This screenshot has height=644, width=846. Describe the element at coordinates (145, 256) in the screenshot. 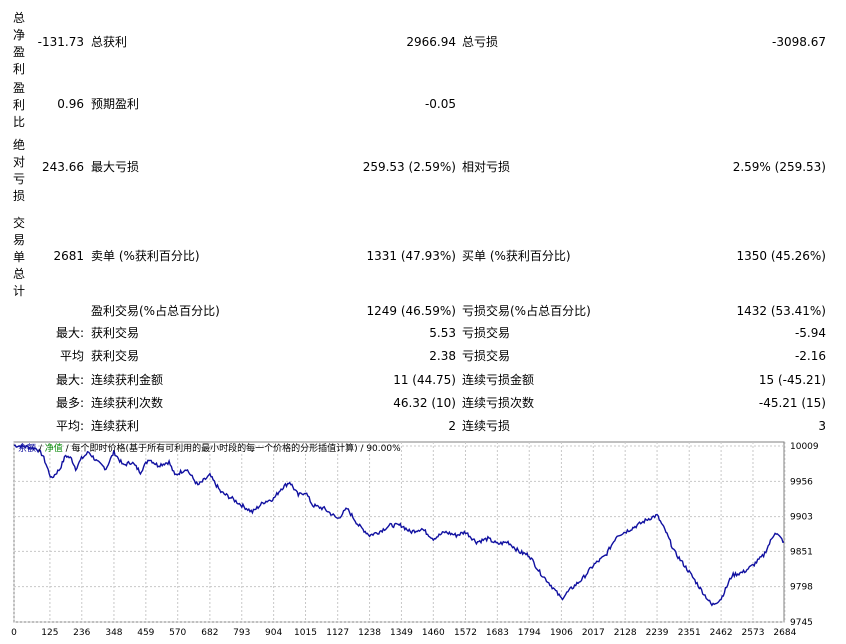

I see `short-trades-label: 卖单 (%获利百分比)` at that location.